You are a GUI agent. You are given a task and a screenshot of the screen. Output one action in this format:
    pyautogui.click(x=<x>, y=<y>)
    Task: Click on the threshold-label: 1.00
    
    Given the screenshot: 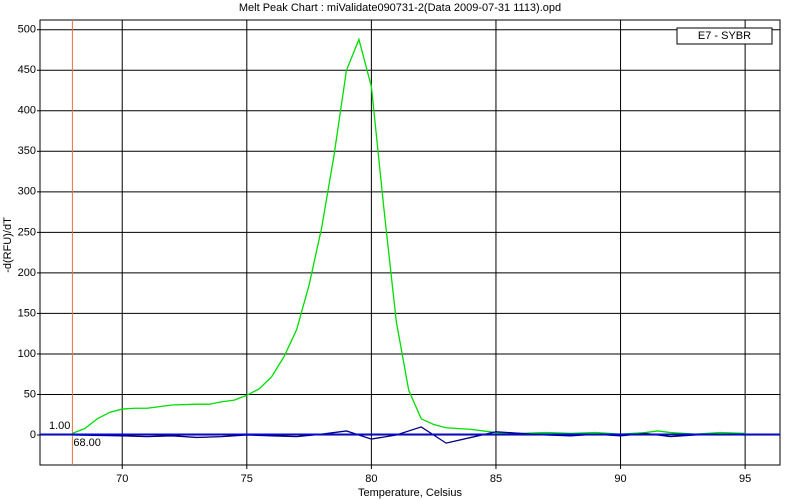 What is the action you would take?
    pyautogui.click(x=59, y=426)
    